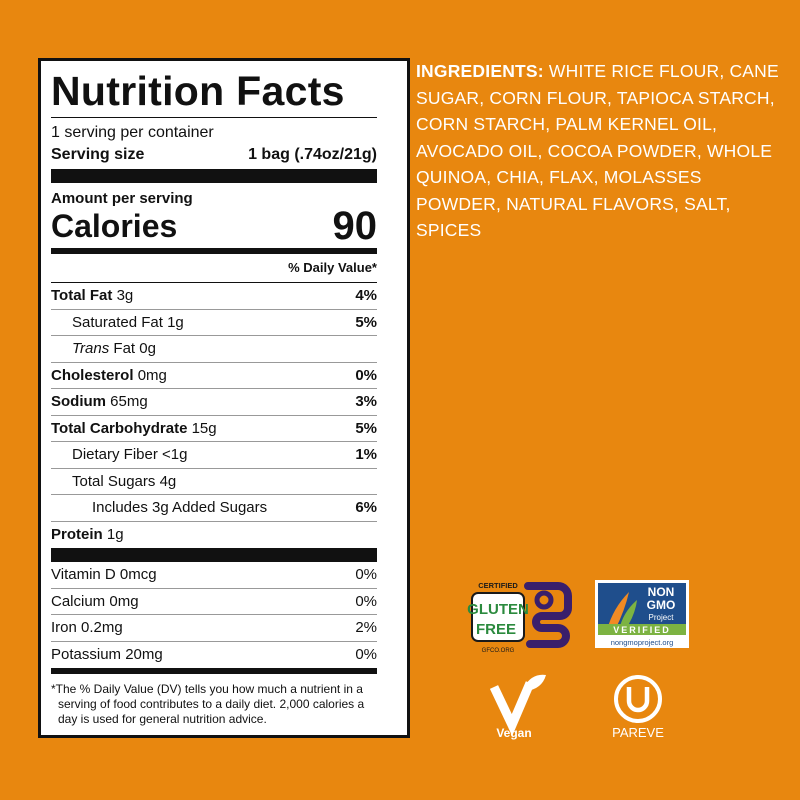 The height and width of the screenshot is (800, 800). I want to click on calories-label: Calories, so click(114, 226).